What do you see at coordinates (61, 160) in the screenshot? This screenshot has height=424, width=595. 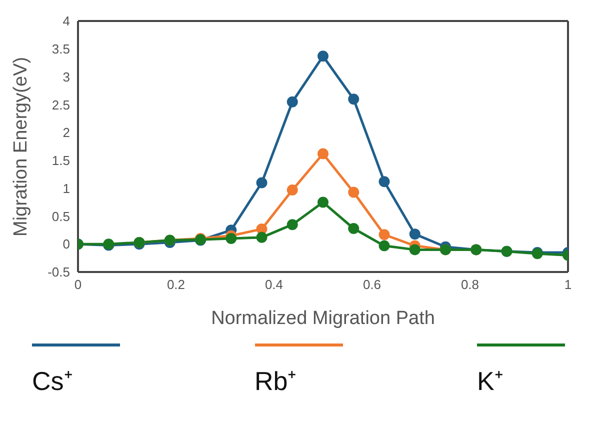 I see `y-tick-label: 1.5` at bounding box center [61, 160].